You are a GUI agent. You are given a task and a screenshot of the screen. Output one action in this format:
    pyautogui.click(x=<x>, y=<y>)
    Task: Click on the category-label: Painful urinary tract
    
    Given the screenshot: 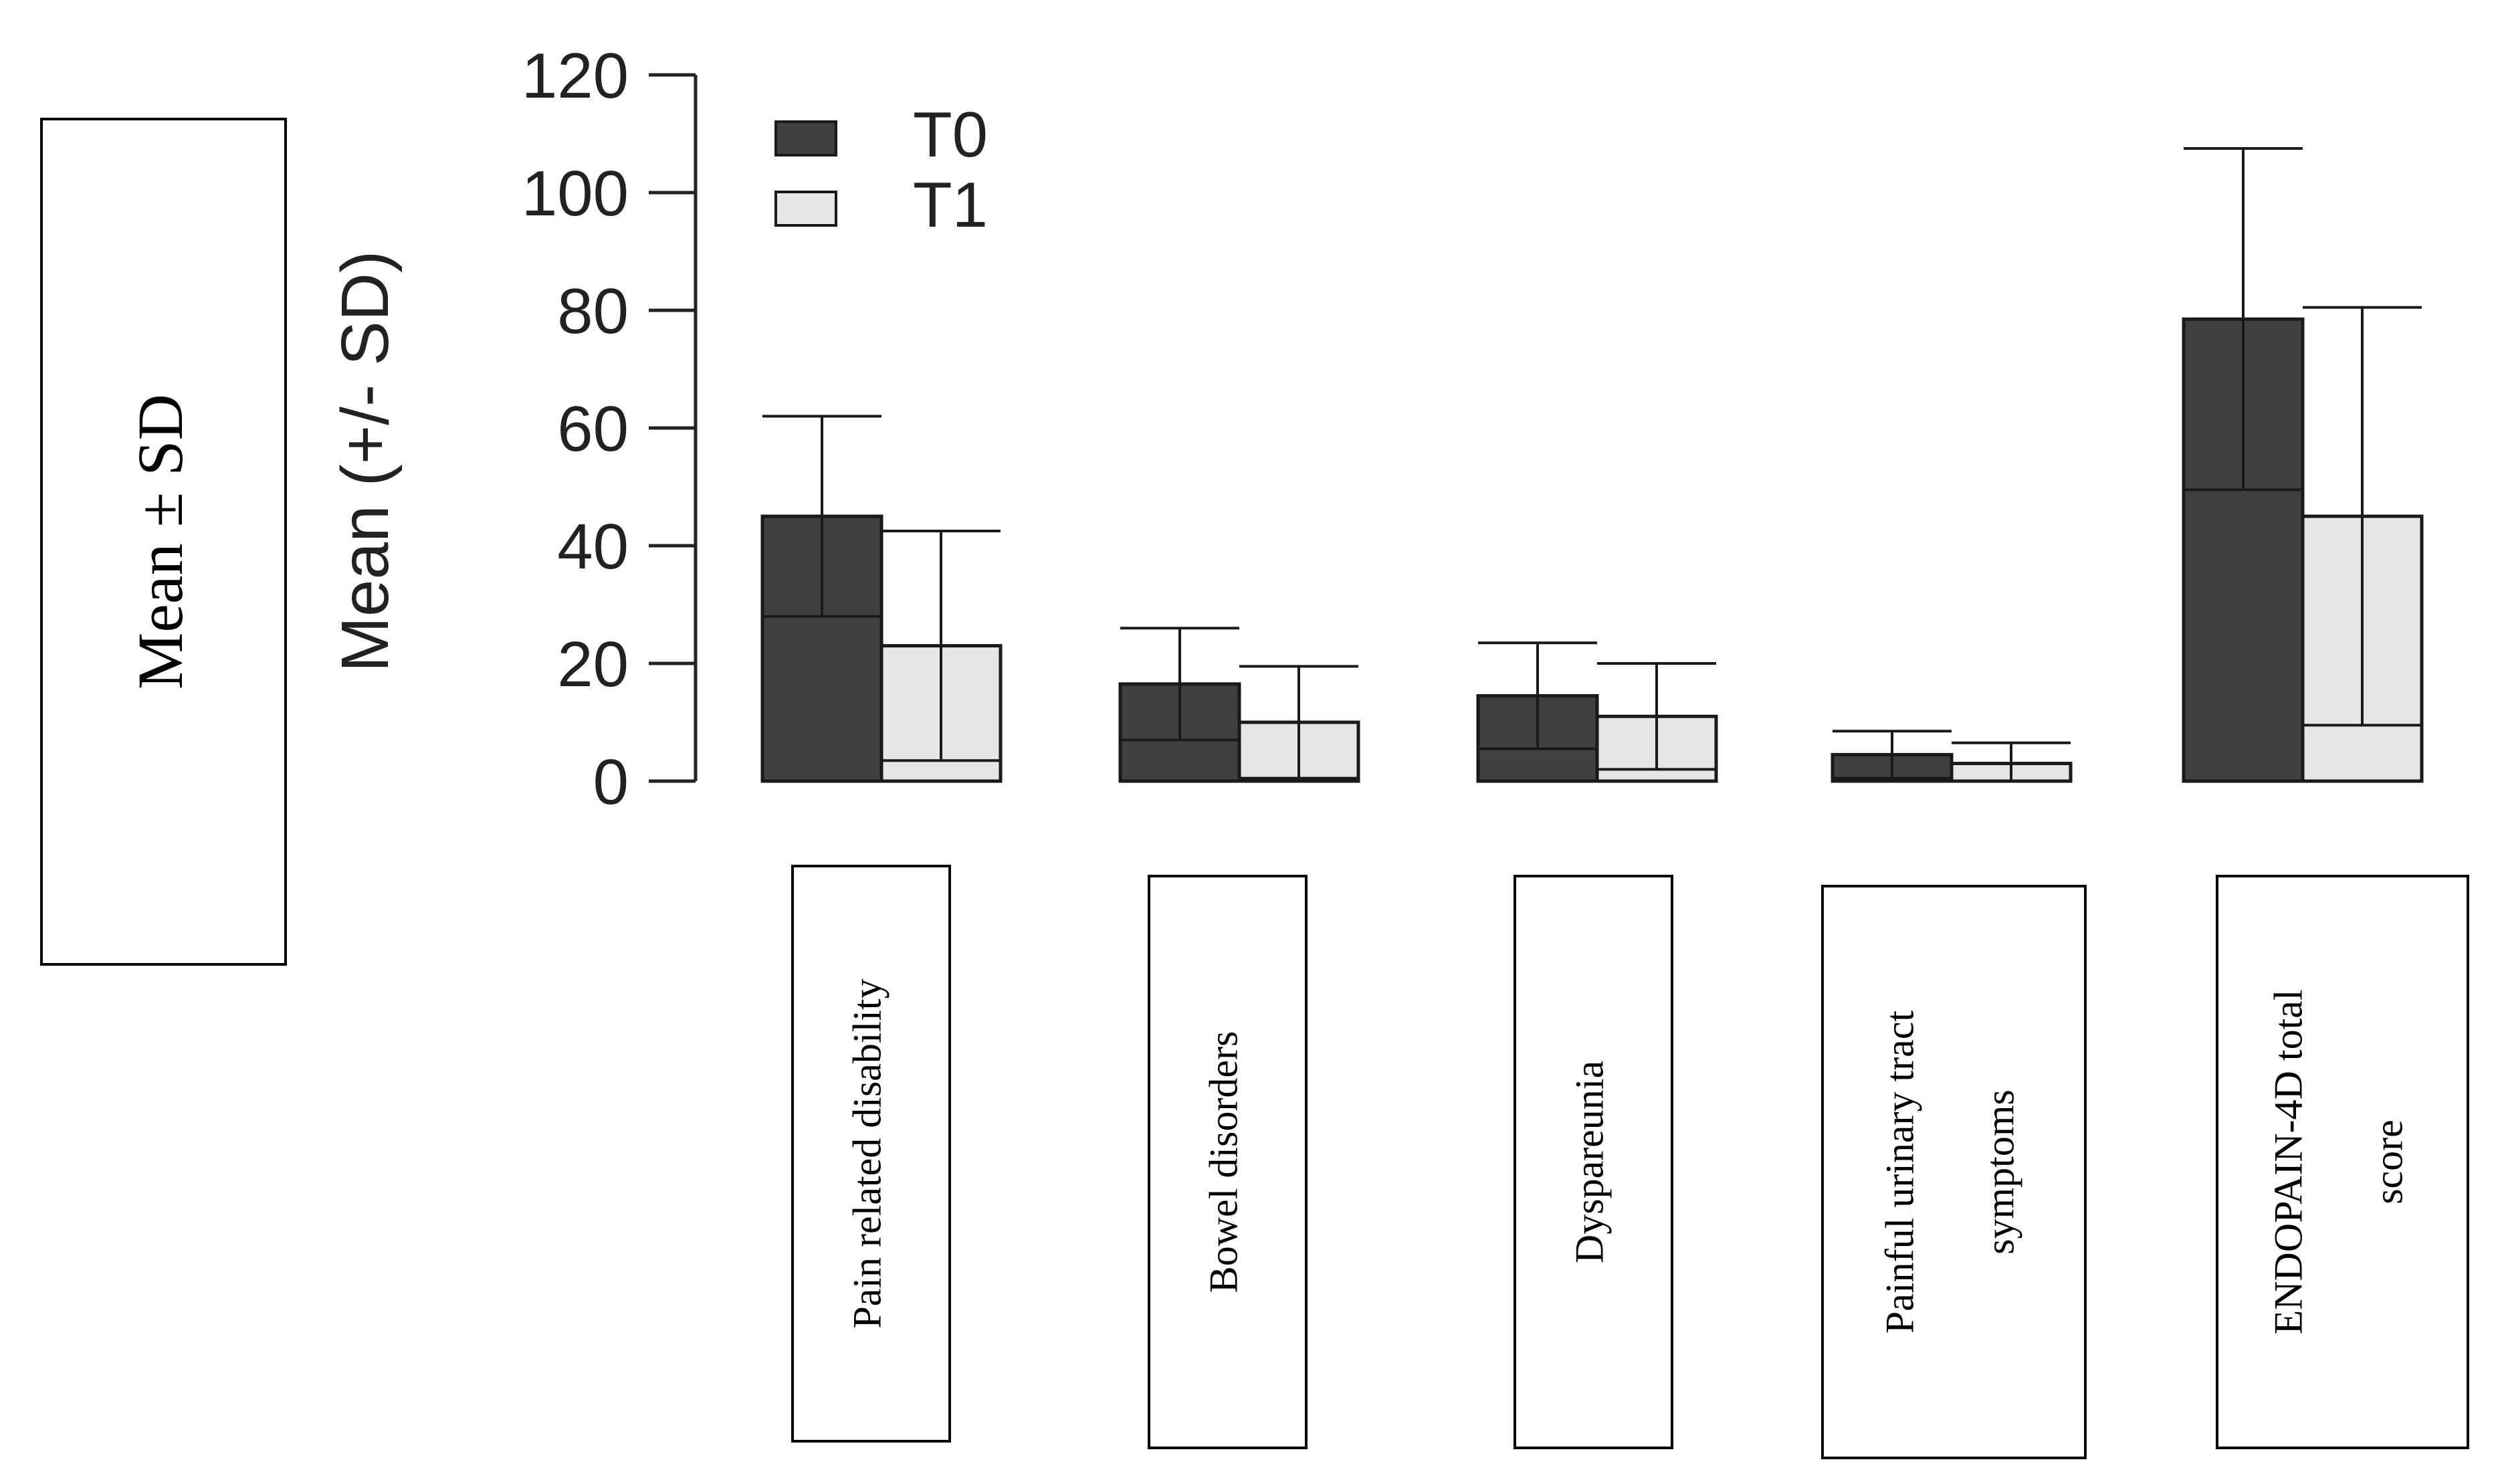 What is the action you would take?
    pyautogui.click(x=1899, y=1172)
    